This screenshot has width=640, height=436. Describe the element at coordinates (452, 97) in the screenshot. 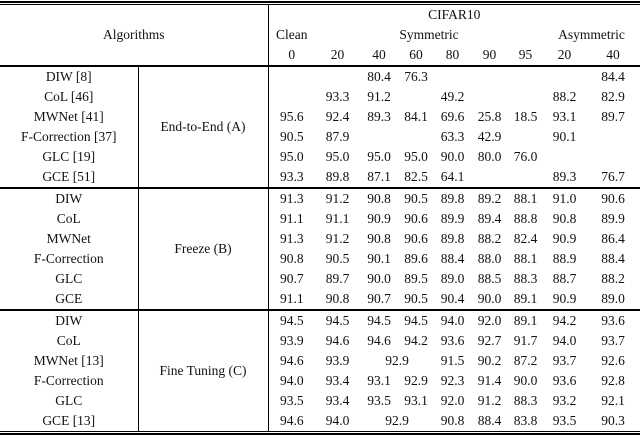

I see `value-cell: 49.2` at that location.